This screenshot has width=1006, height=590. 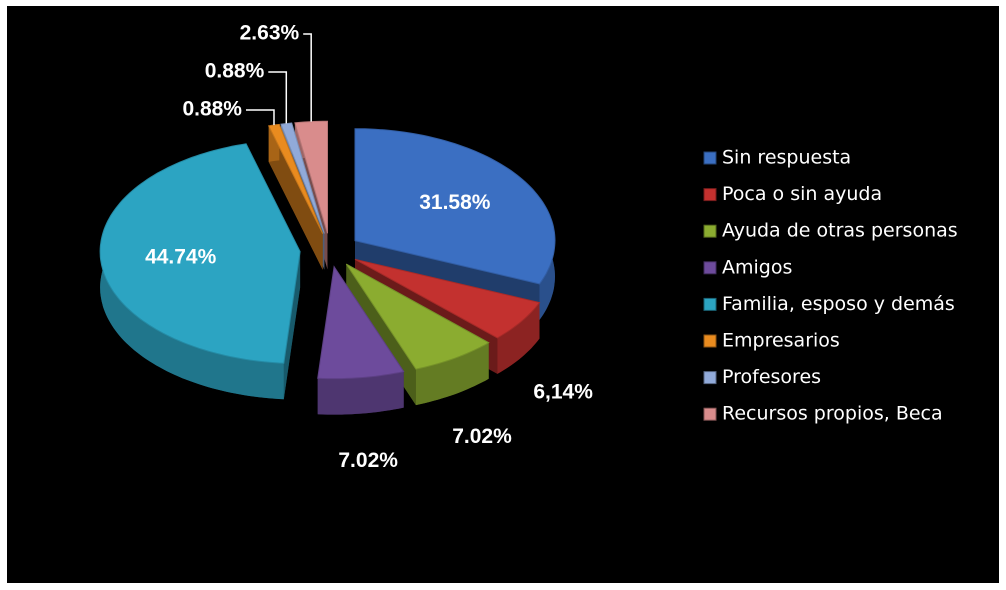 What do you see at coordinates (563, 391) in the screenshot?
I see `data-label: 6,14%` at bounding box center [563, 391].